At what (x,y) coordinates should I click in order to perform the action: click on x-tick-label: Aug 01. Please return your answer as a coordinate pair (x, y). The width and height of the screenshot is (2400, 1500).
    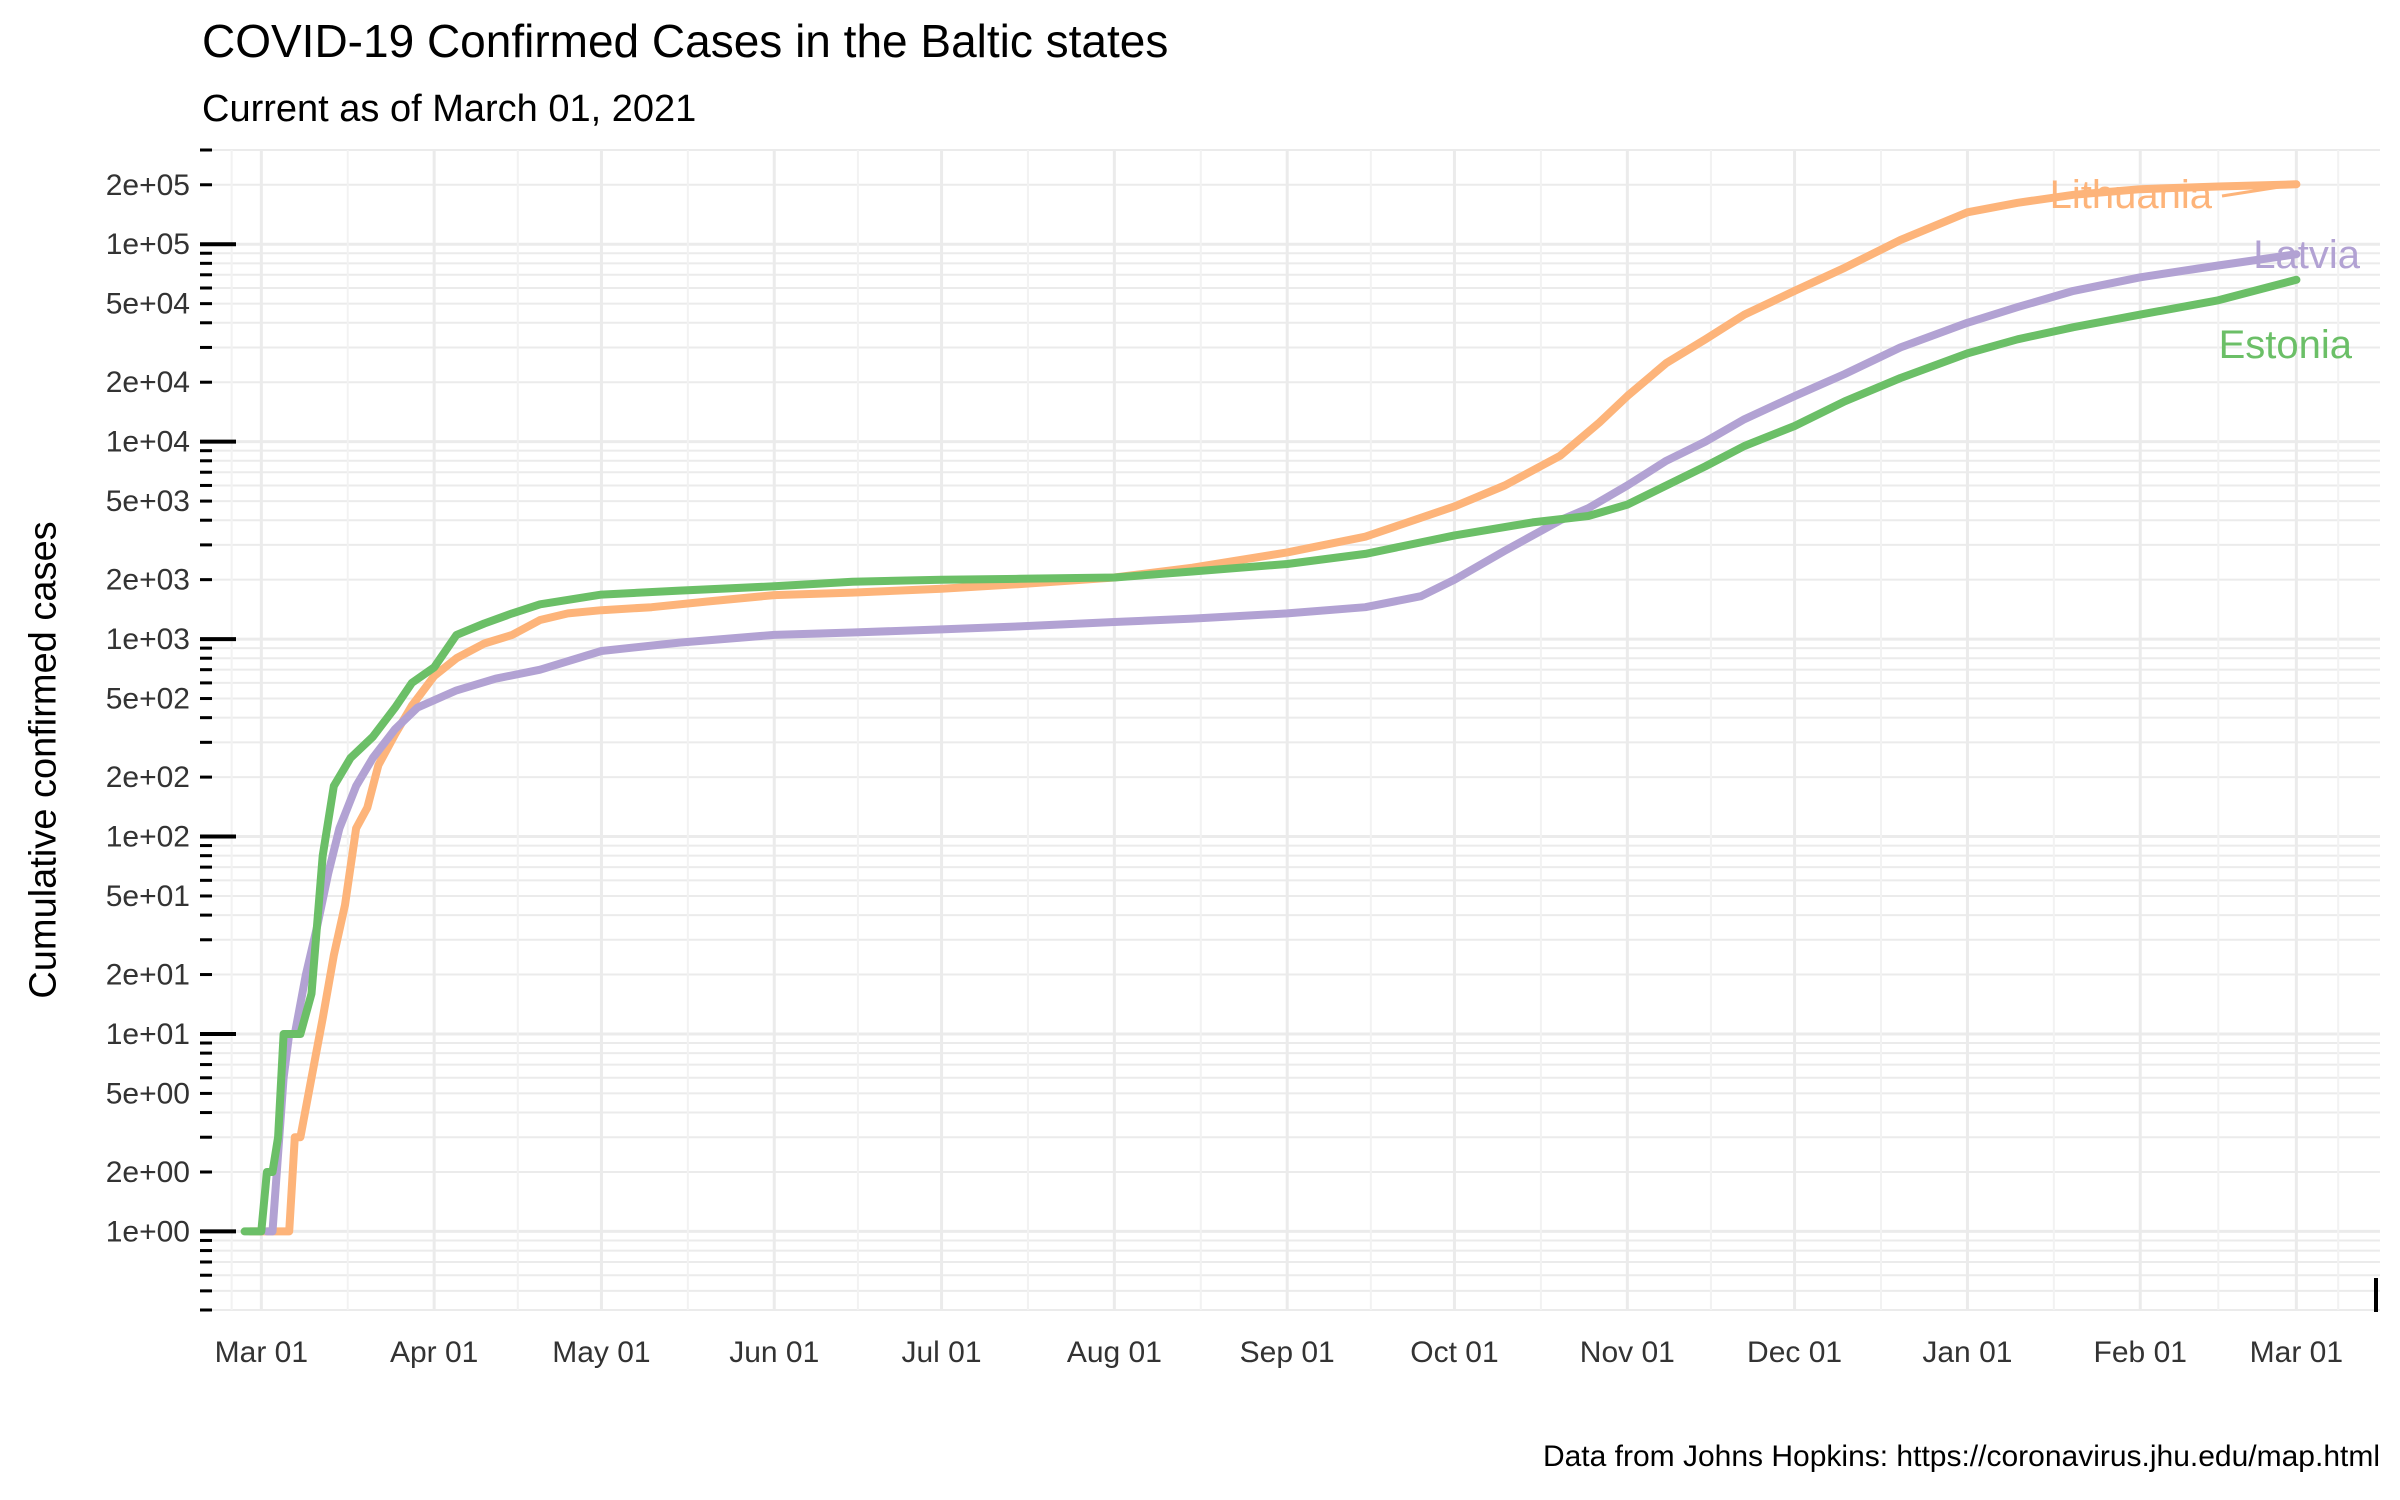
    Looking at the image, I should click on (1114, 1352).